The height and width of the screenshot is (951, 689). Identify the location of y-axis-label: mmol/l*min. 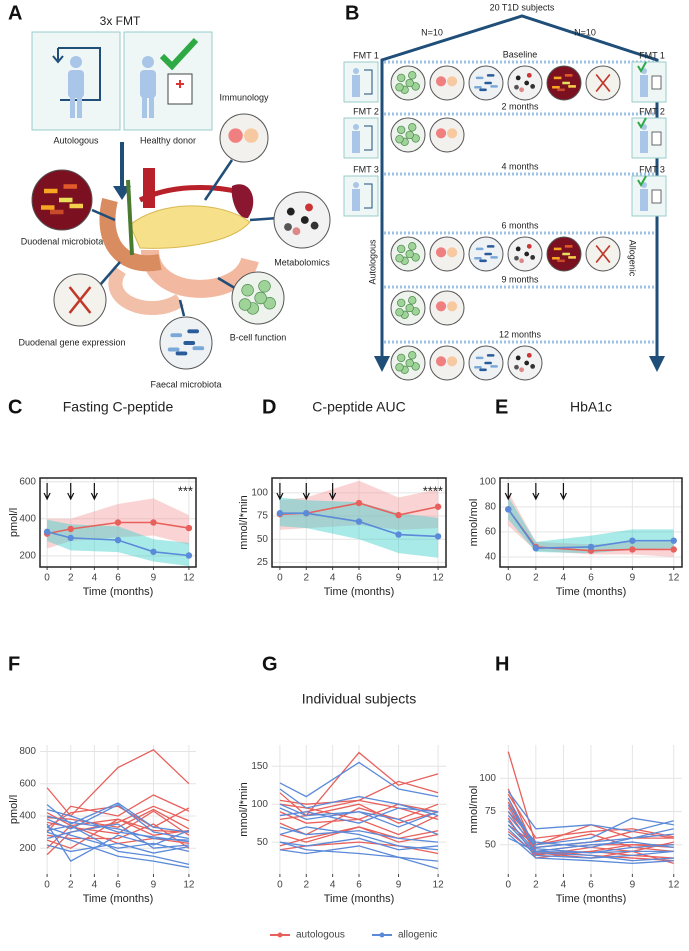
(244, 522).